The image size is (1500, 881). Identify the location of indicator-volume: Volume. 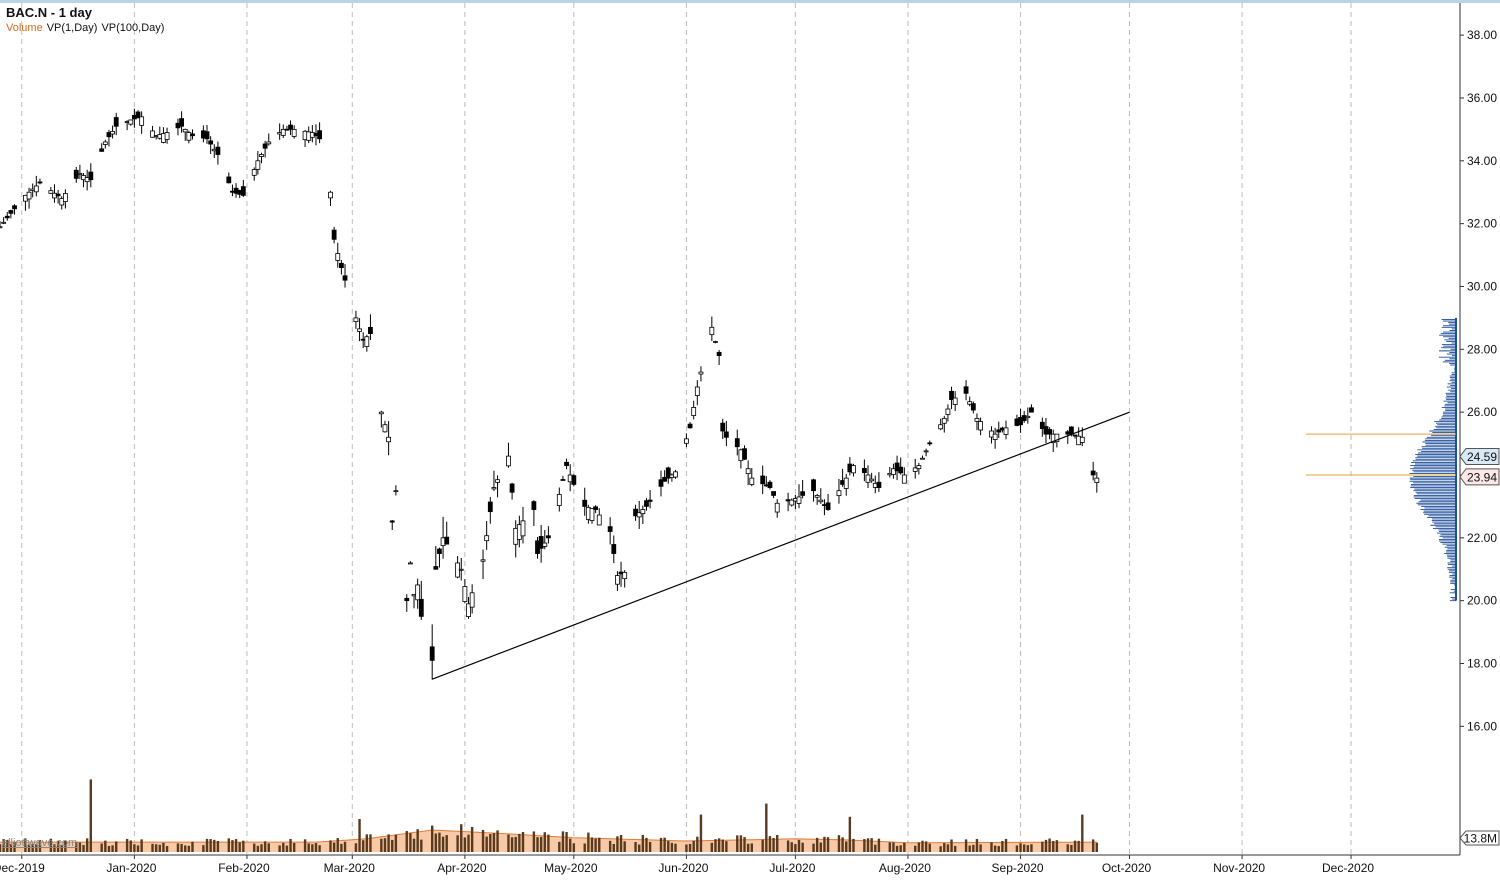
(24, 28).